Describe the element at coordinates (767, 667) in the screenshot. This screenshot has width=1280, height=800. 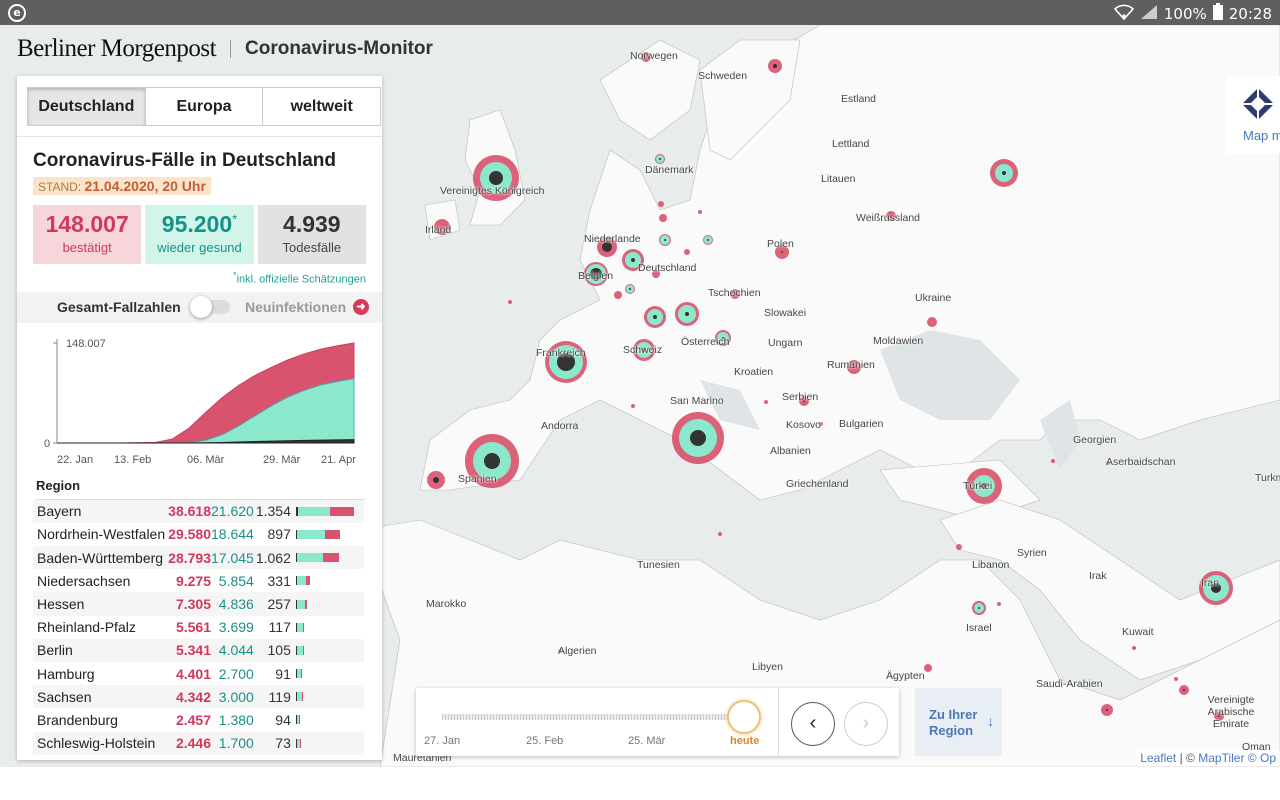
I see `map-label: Libyen` at that location.